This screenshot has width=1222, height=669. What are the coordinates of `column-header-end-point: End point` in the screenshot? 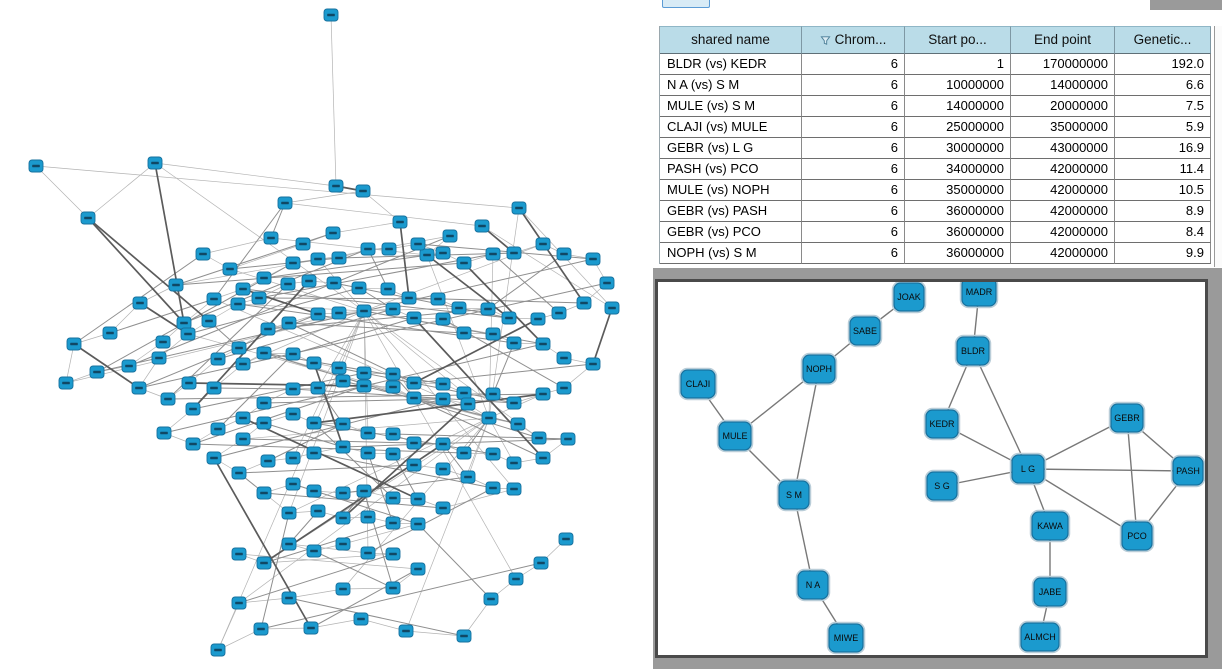 It's located at (1063, 40).